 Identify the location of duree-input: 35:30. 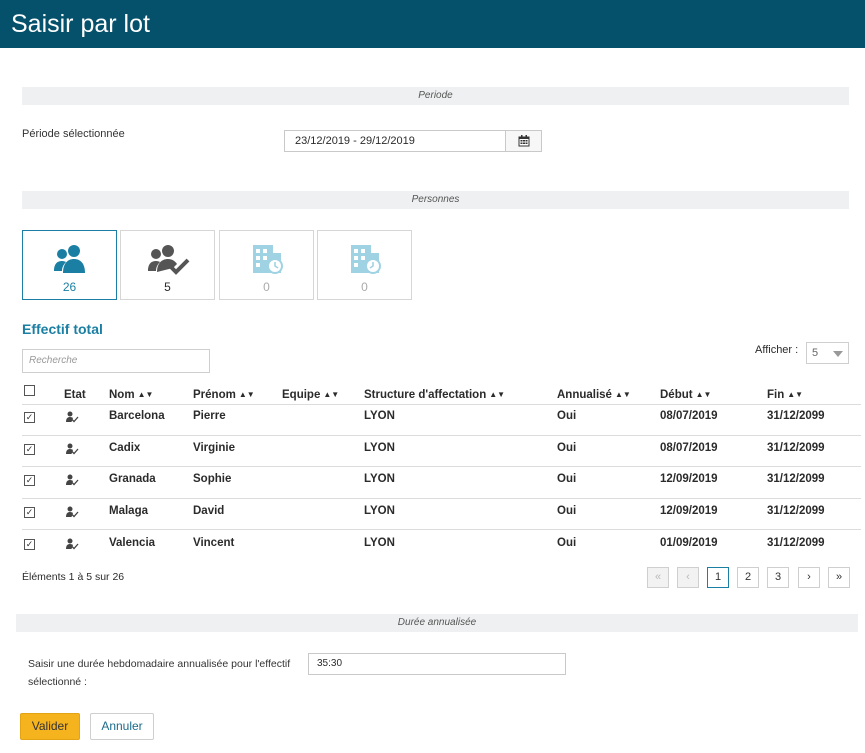
(437, 664).